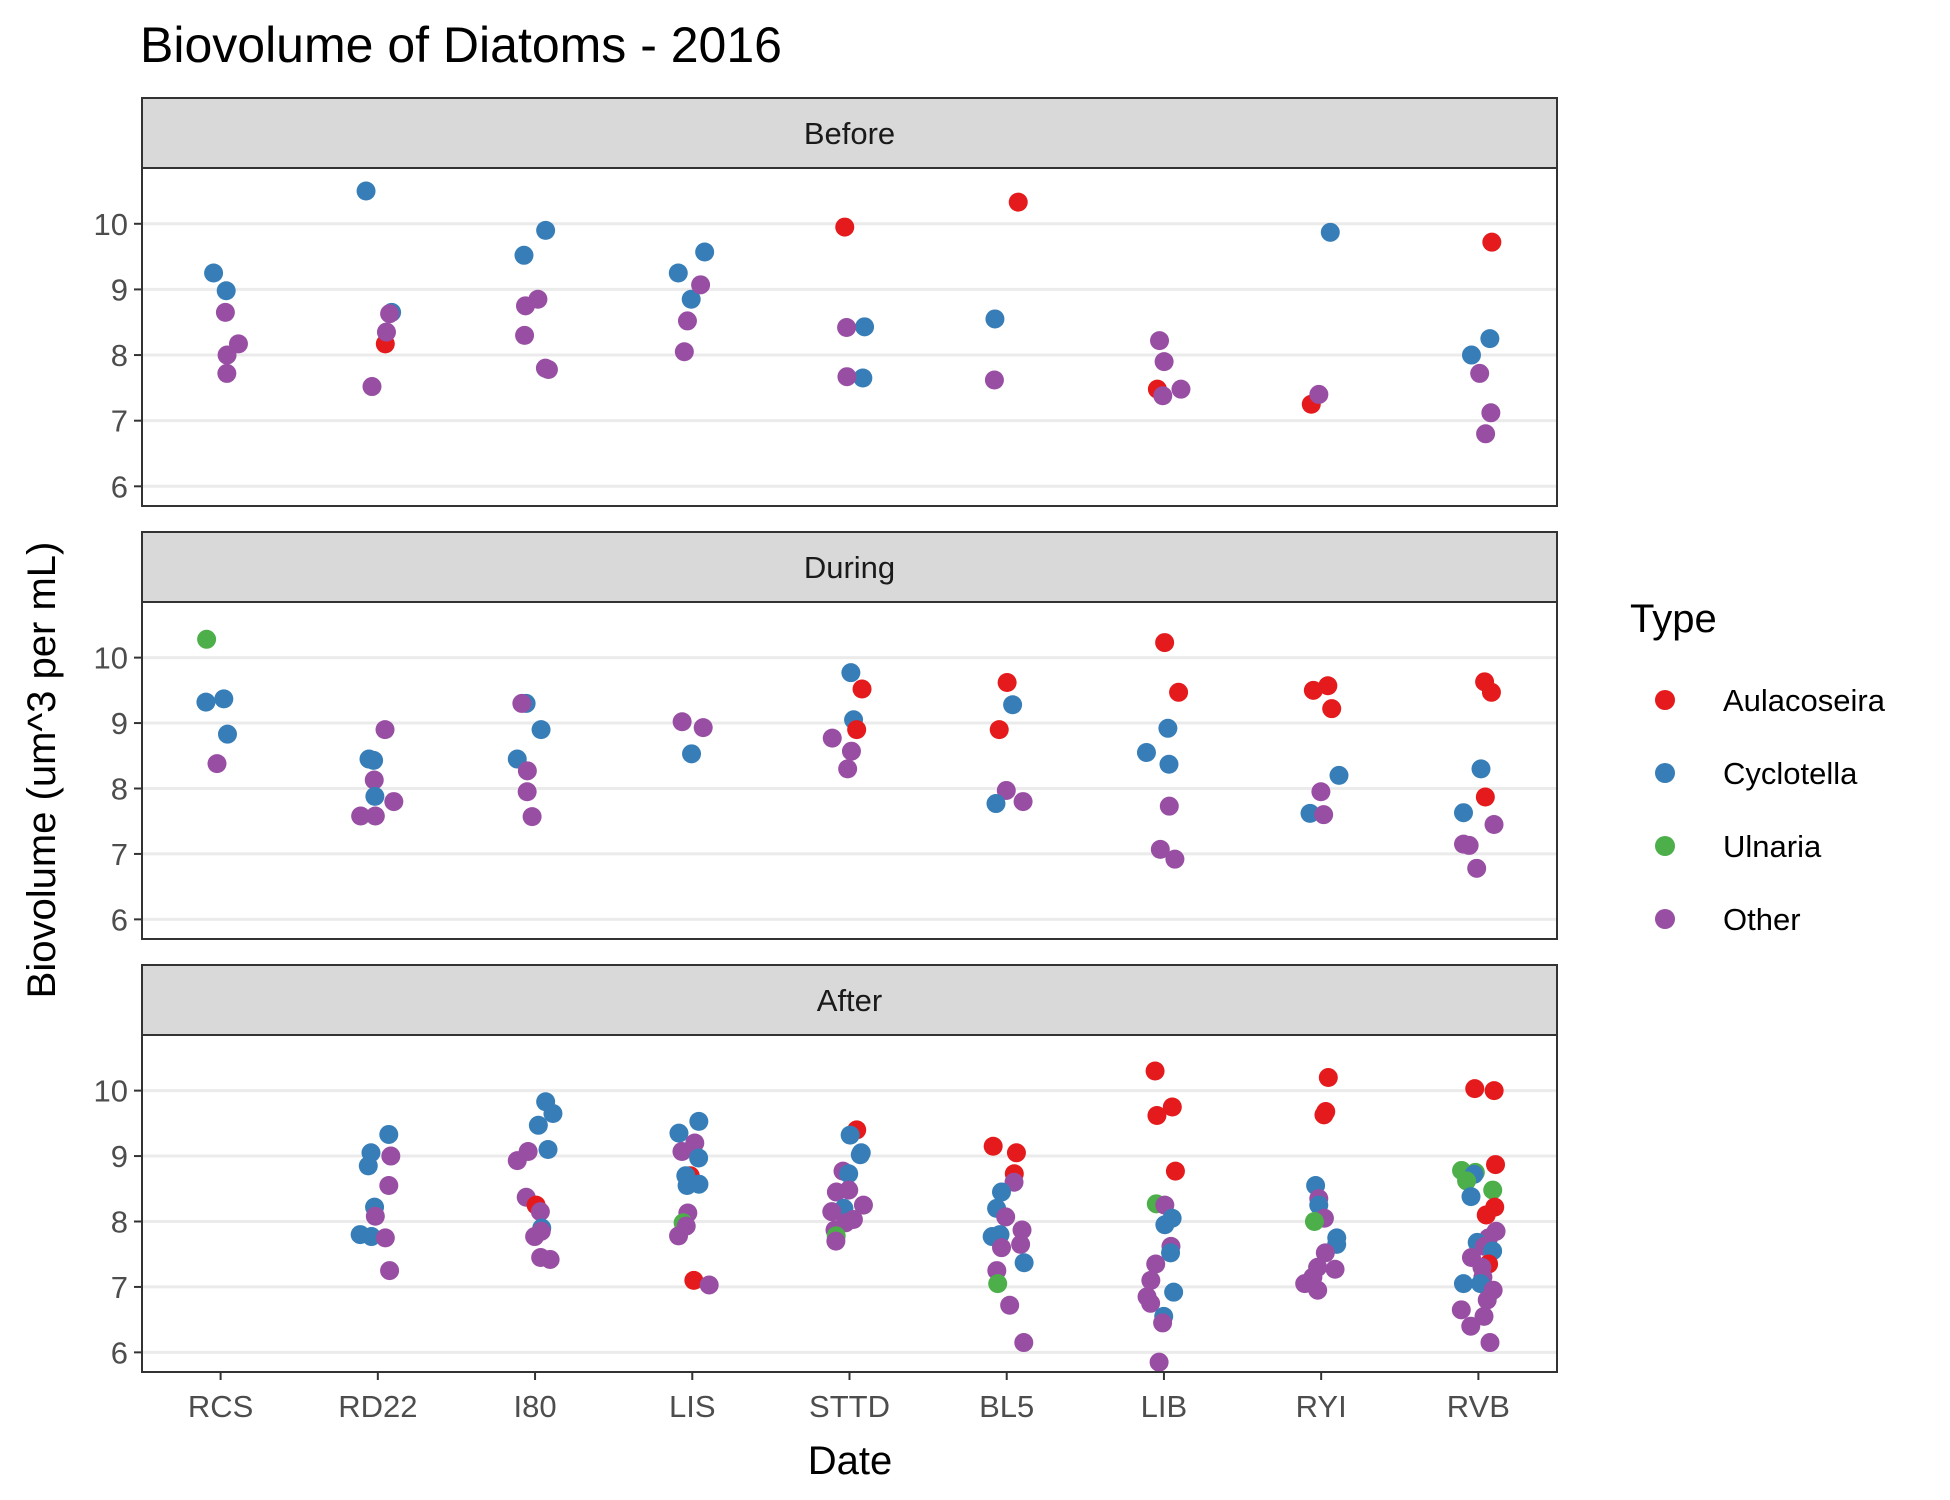 The image size is (1950, 1500). What do you see at coordinates (850, 753) in the screenshot?
I see `points-during` at bounding box center [850, 753].